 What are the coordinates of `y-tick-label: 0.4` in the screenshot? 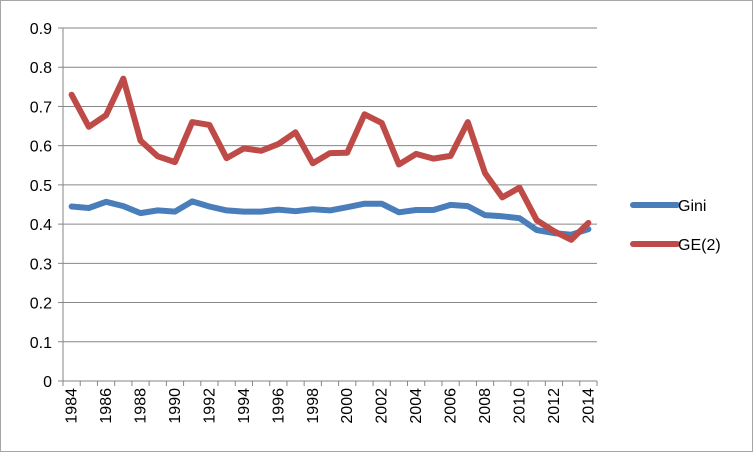 It's located at (41, 225).